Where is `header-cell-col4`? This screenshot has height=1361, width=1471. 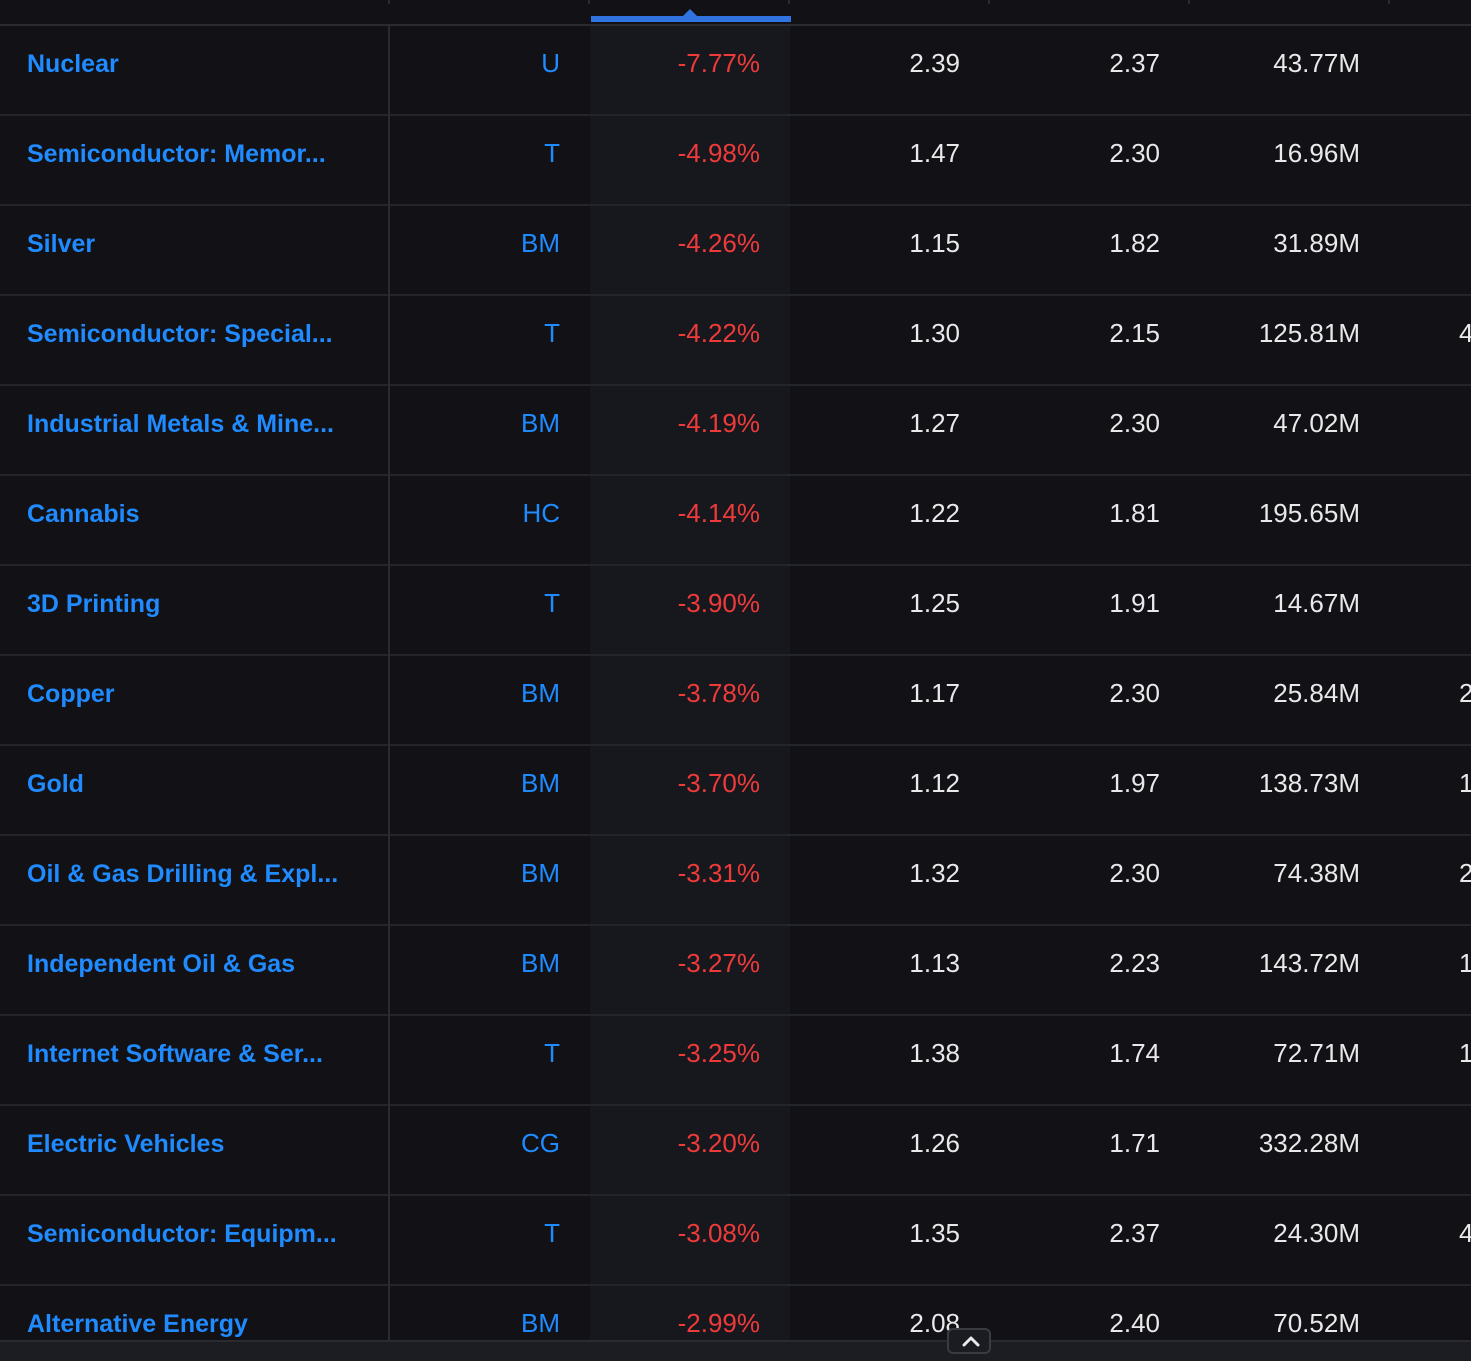
header-cell-col4 is located at coordinates (890, 12).